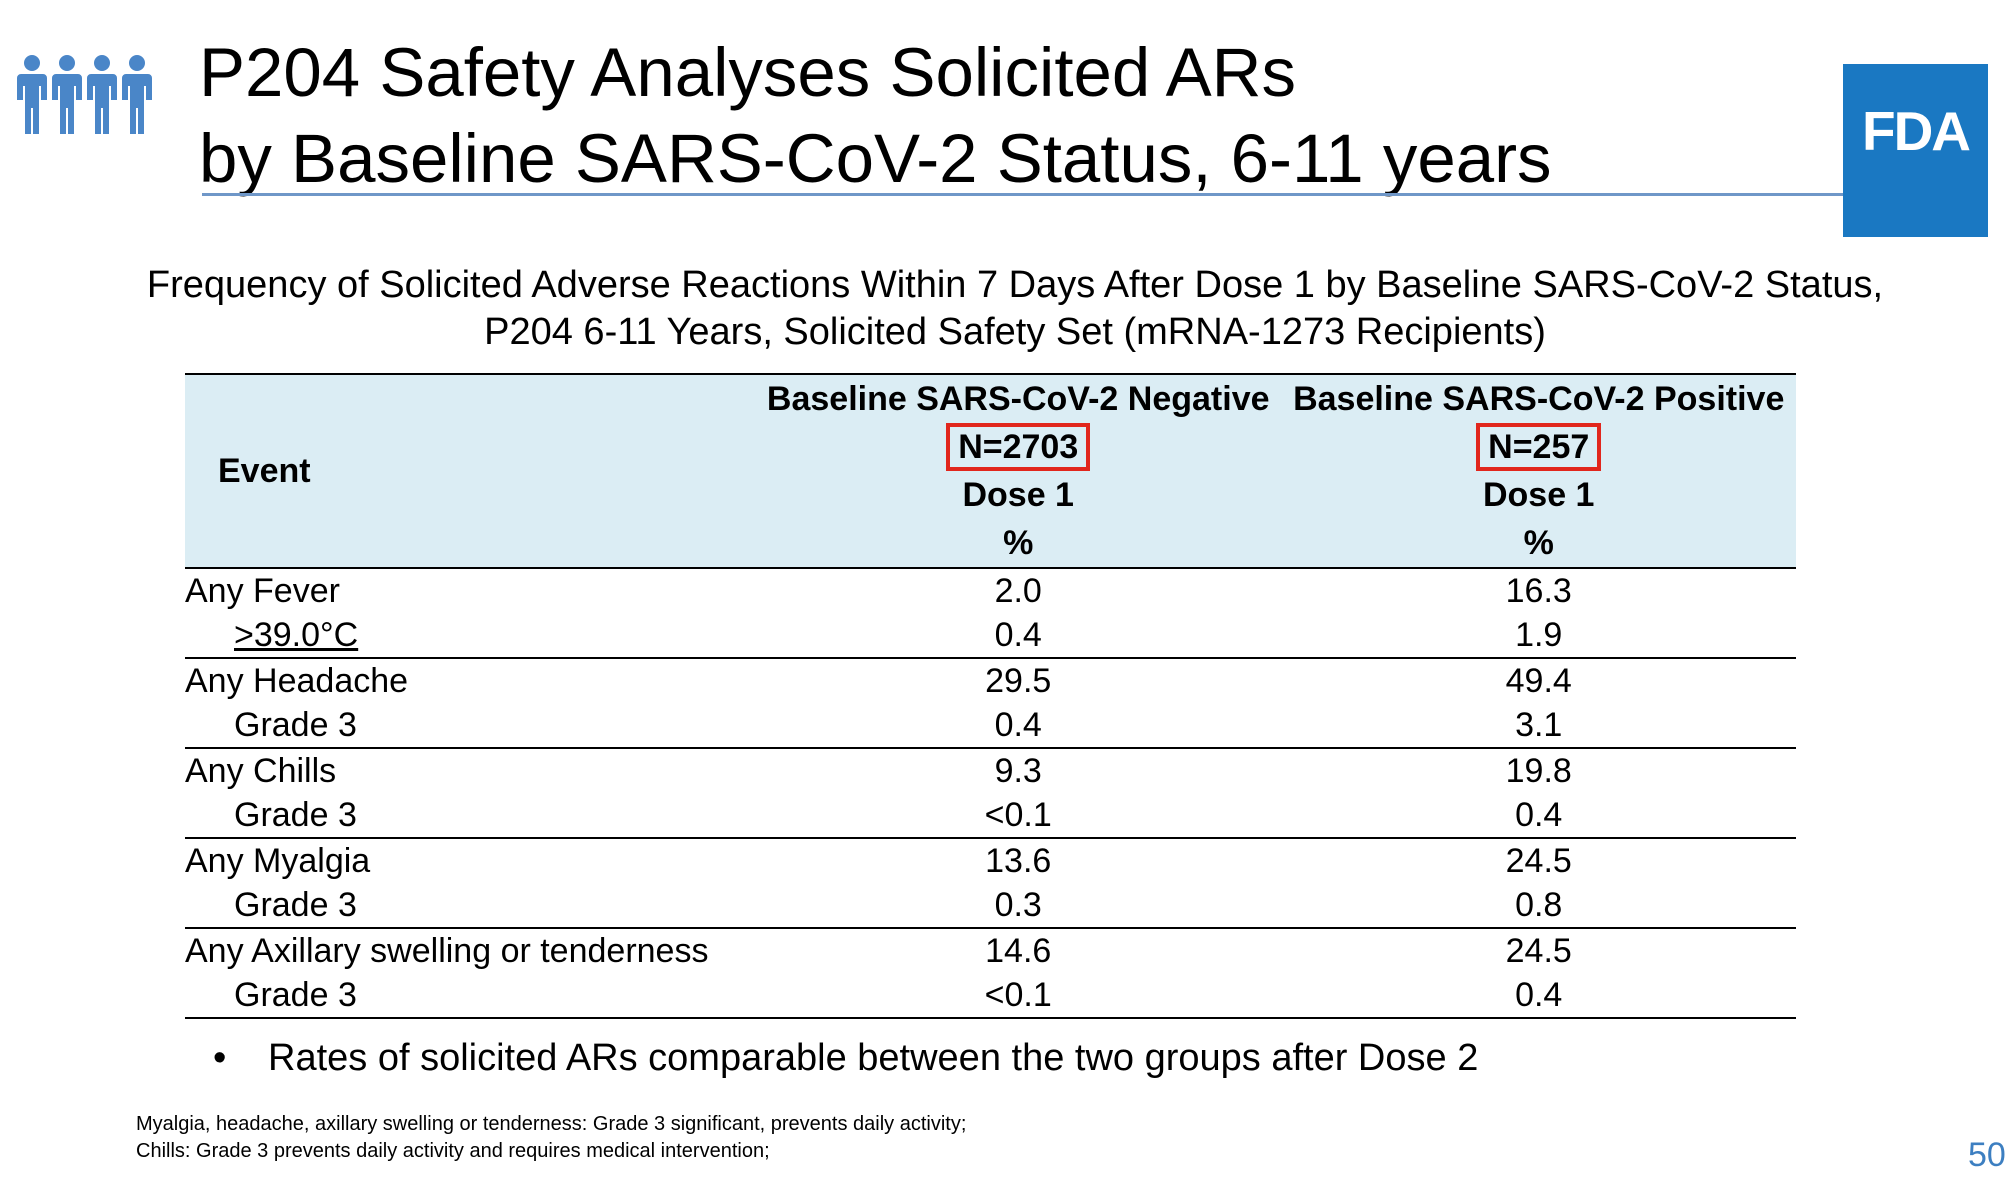 This screenshot has width=2014, height=1186. What do you see at coordinates (297, 681) in the screenshot?
I see `event-cell: Any Headache` at bounding box center [297, 681].